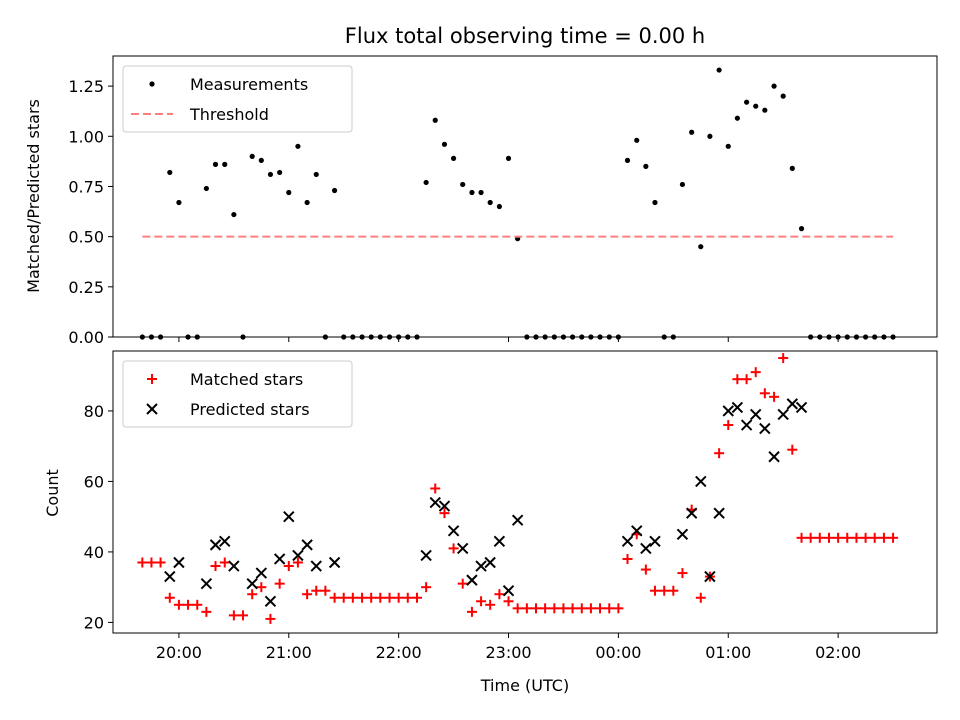 The width and height of the screenshot is (960, 720). What do you see at coordinates (152, 379) in the screenshot?
I see `legend-plus-marker` at bounding box center [152, 379].